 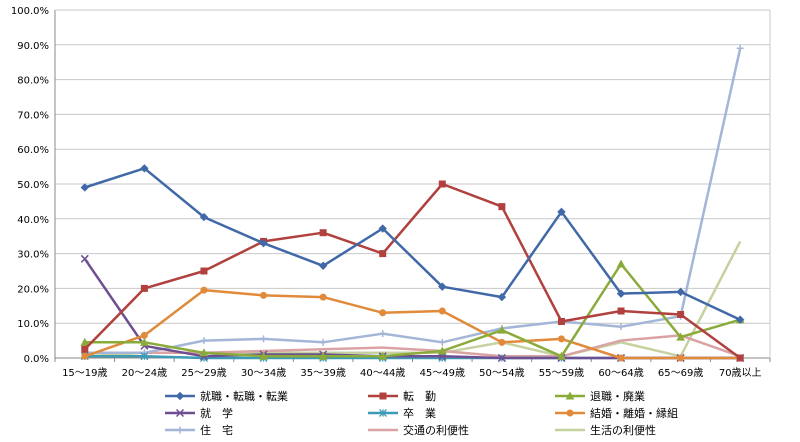 I want to click on legend-label: 就職・転職・転業, so click(x=244, y=396).